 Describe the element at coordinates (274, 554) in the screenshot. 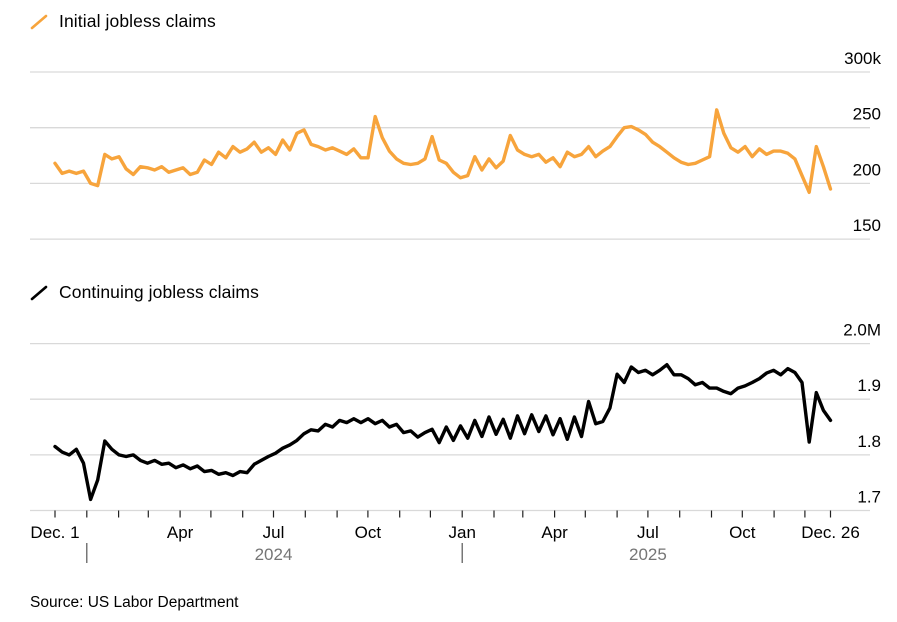

I see `year-label: 2024` at that location.